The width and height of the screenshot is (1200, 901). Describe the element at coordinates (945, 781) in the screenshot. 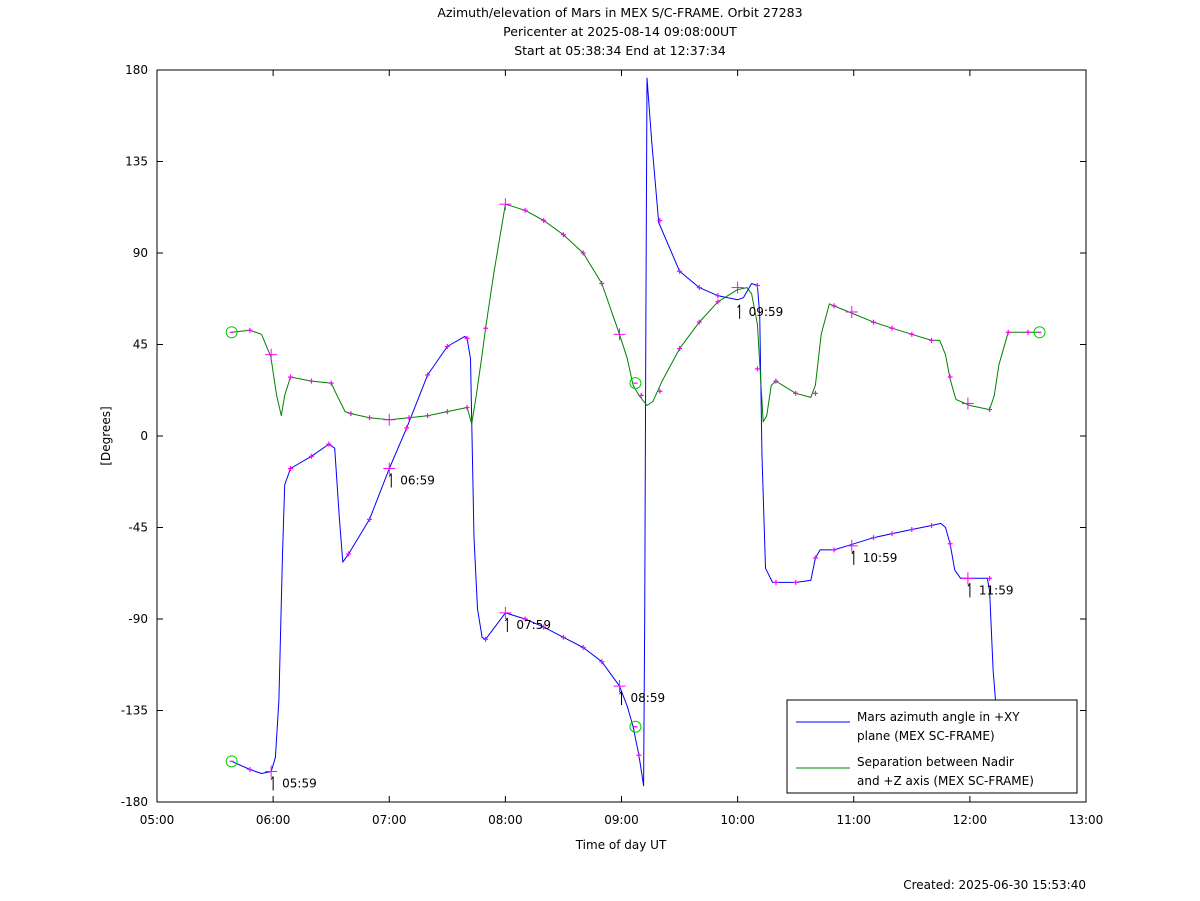

I see `legend-label-separation-line-2: and +Z axis (MEX SC-FRAME)` at that location.